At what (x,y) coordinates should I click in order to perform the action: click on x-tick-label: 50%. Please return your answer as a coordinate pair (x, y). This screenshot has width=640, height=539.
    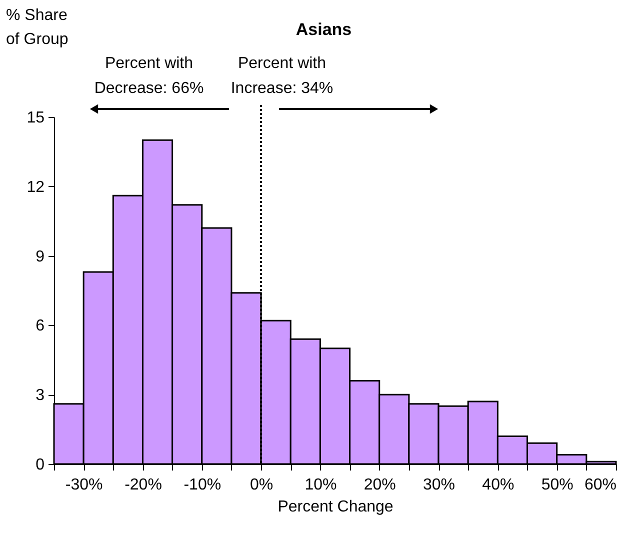
    Looking at the image, I should click on (557, 485).